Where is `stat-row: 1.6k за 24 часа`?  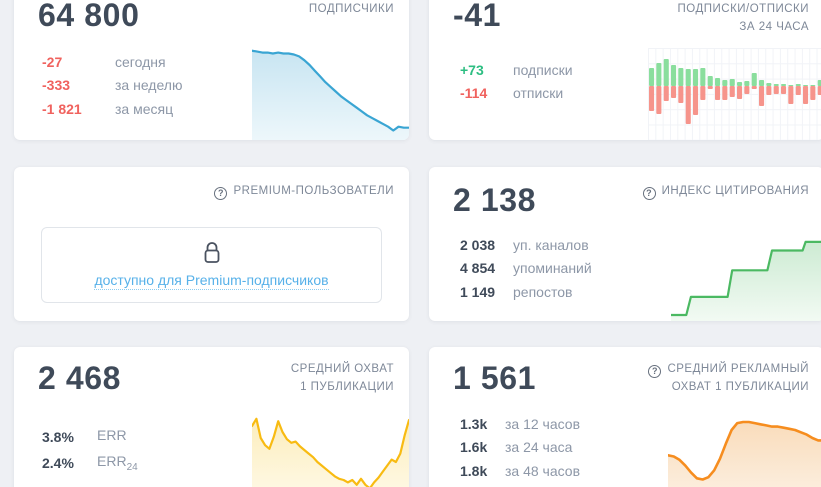
stat-row: 1.6k за 24 часа is located at coordinates (520, 448).